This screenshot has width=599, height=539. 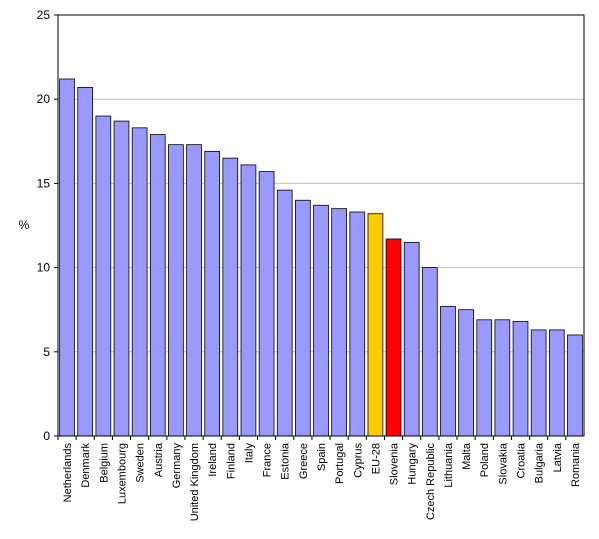 I want to click on y-tick-label: 15, so click(x=44, y=183).